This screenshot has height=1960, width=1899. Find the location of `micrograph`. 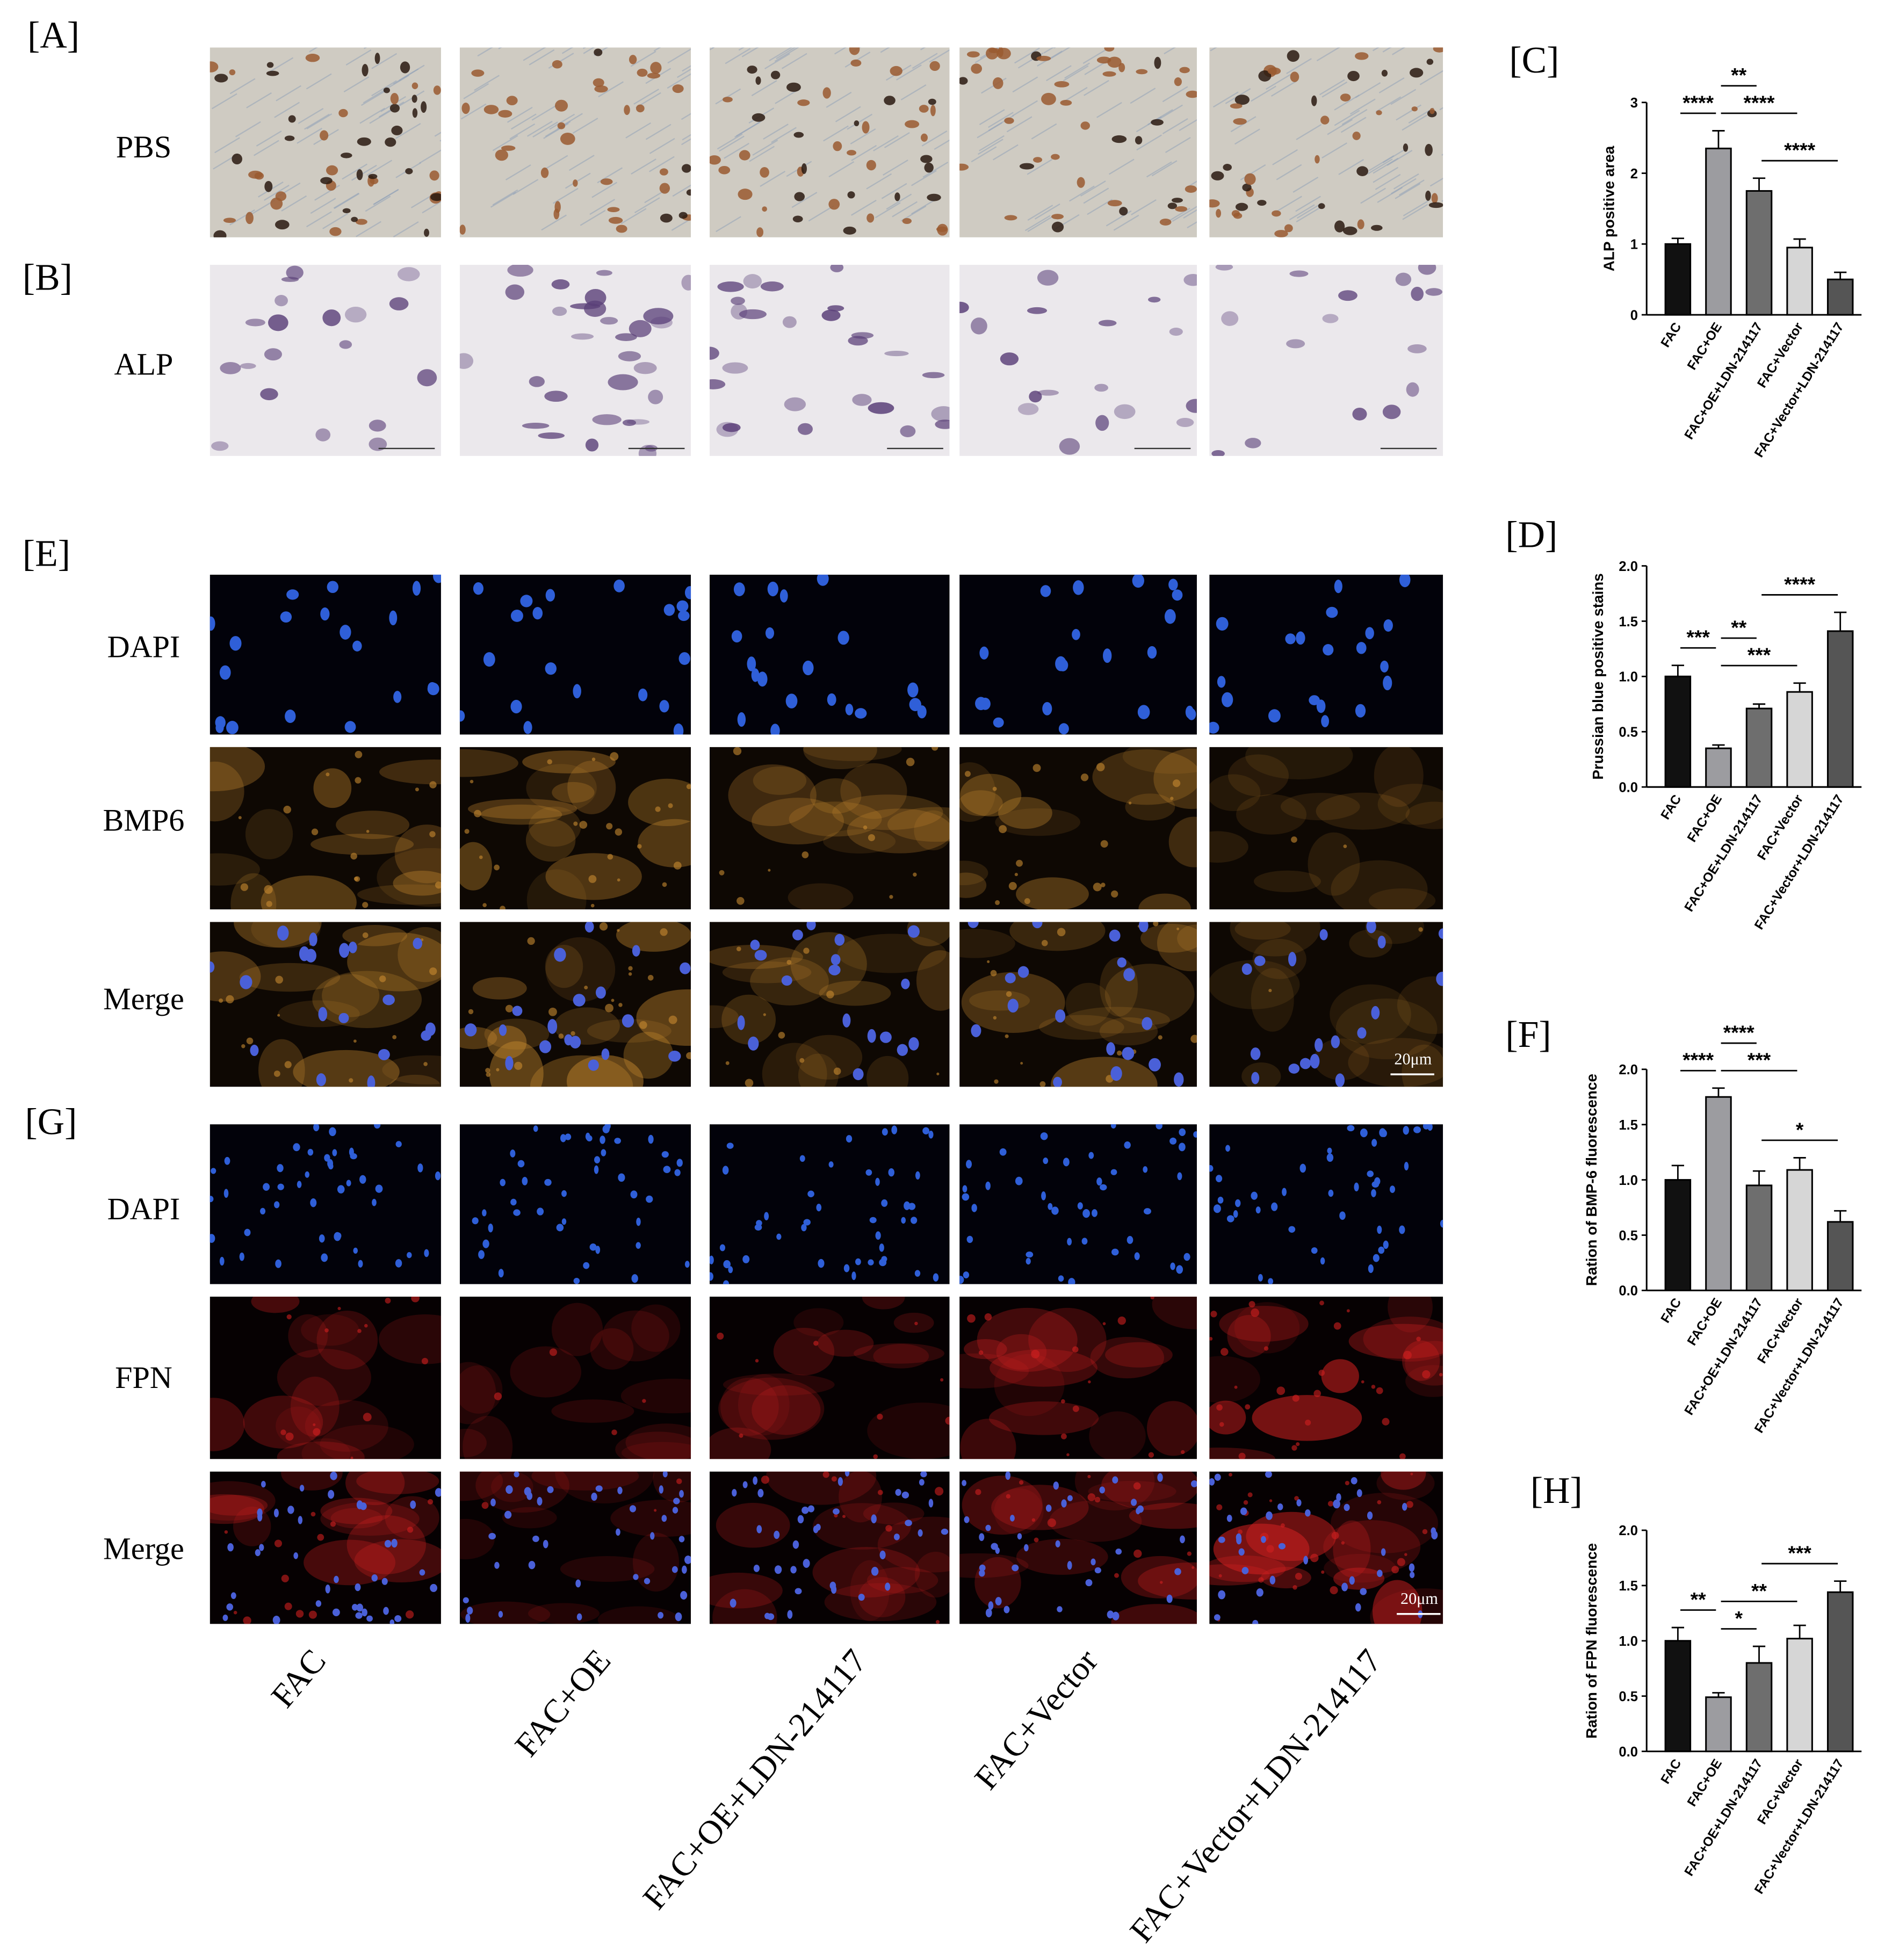

micrograph is located at coordinates (1078, 1004).